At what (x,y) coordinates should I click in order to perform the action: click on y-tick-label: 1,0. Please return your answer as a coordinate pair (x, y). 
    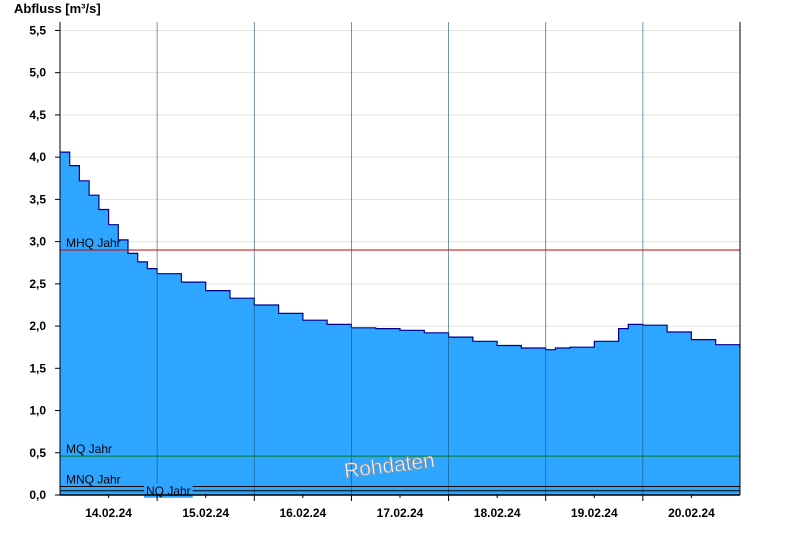
    Looking at the image, I should click on (37, 411).